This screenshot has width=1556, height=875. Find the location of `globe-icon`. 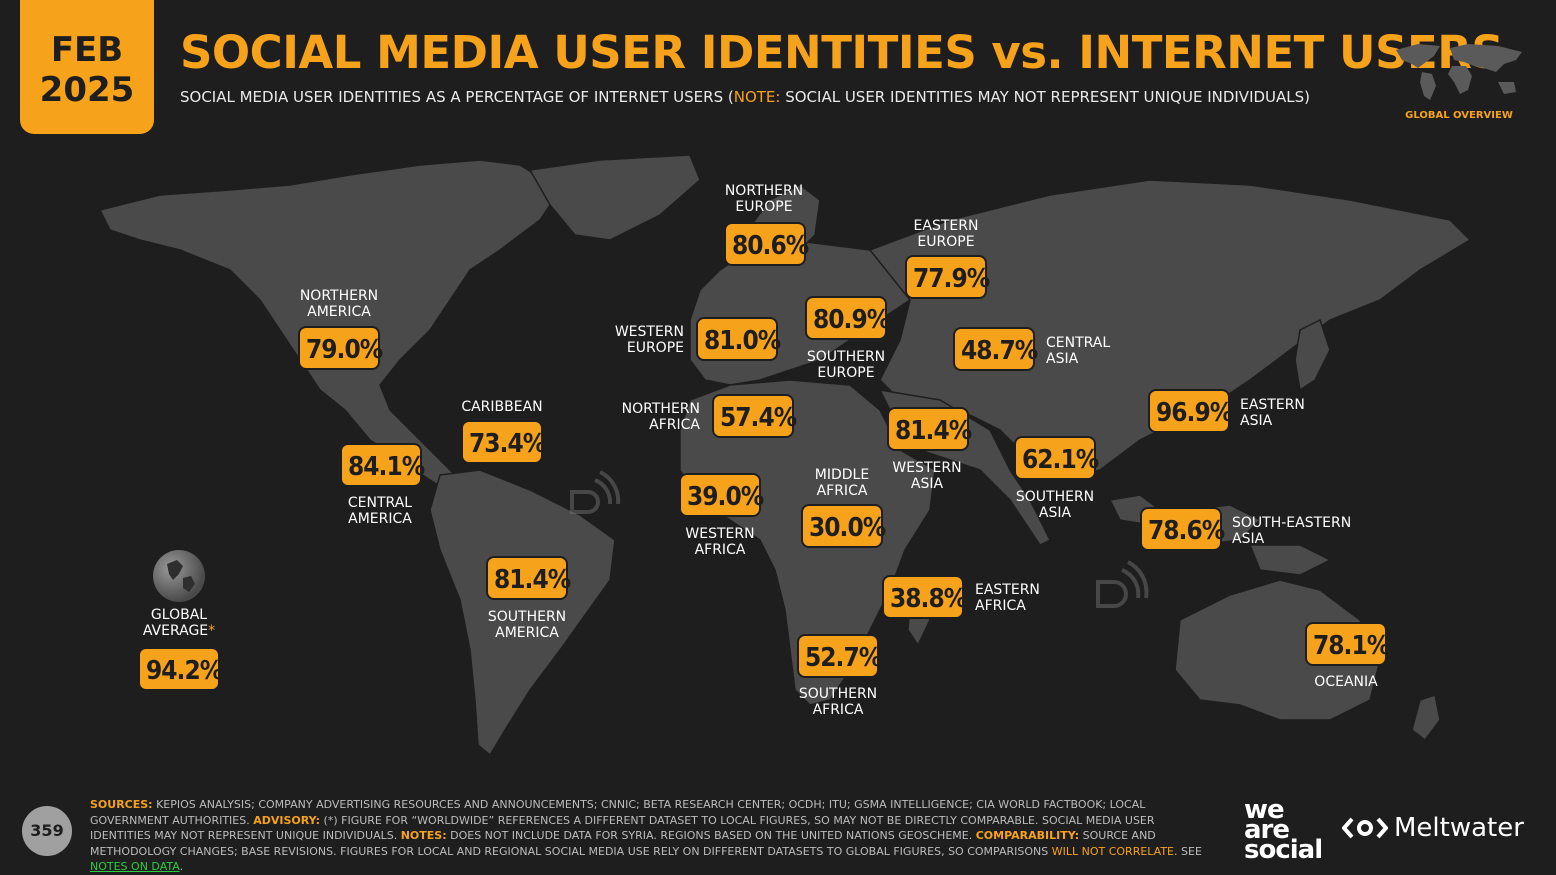

globe-icon is located at coordinates (179, 576).